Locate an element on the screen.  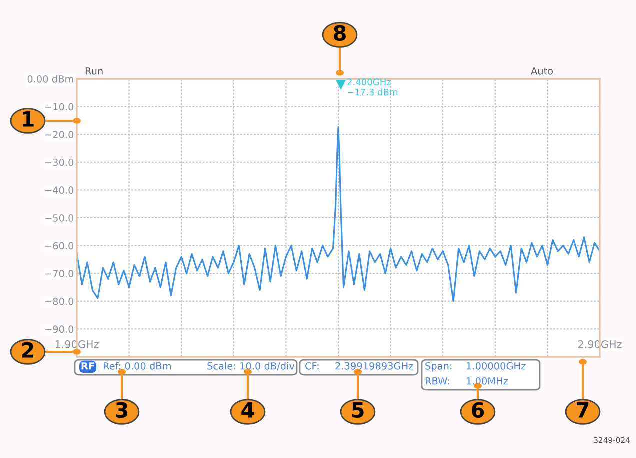
y-tick-label: −80.0 is located at coordinates (59, 302).